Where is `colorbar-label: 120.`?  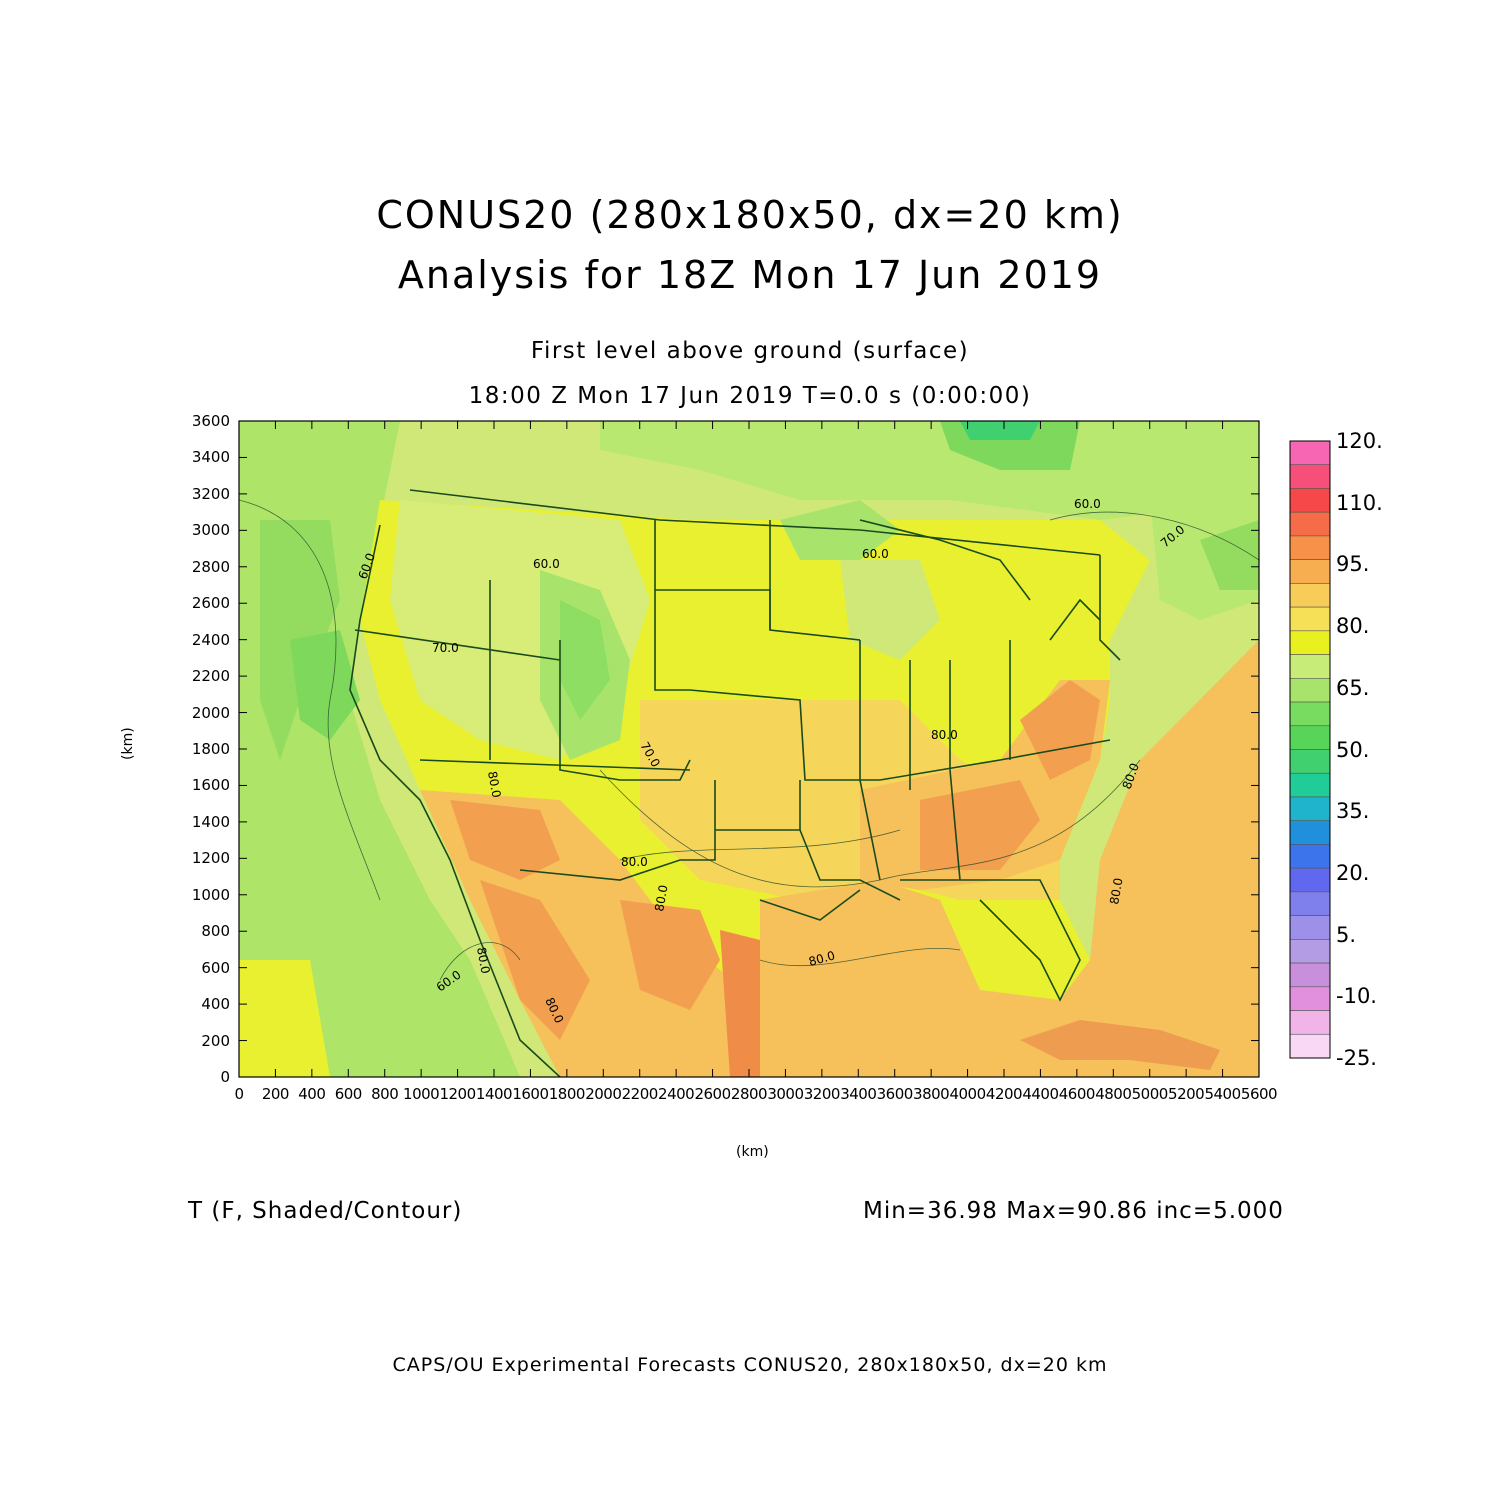
colorbar-label: 120. is located at coordinates (1359, 441).